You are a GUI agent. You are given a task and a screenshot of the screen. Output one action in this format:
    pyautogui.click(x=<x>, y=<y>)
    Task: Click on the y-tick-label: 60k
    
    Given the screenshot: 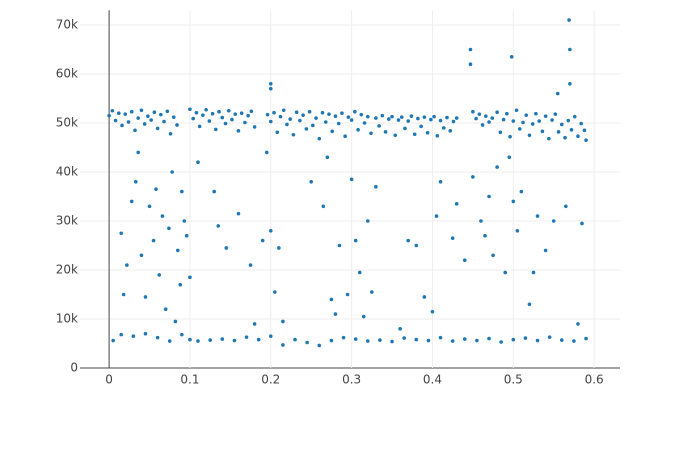 What is the action you would take?
    pyautogui.click(x=67, y=74)
    